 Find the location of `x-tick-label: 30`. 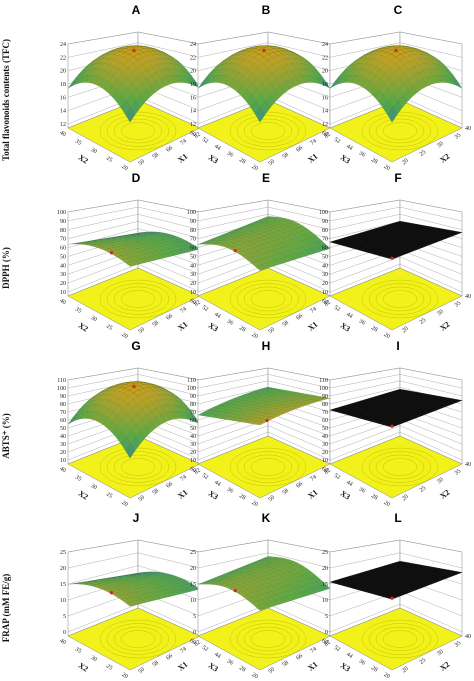

x-tick-label: 30 is located at coordinates (440, 653).